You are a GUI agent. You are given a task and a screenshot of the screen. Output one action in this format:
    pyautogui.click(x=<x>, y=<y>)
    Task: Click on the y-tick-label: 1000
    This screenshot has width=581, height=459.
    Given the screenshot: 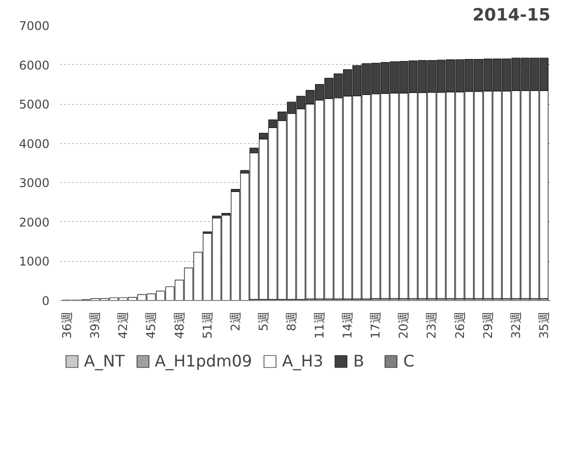 What is the action you would take?
    pyautogui.click(x=34, y=261)
    